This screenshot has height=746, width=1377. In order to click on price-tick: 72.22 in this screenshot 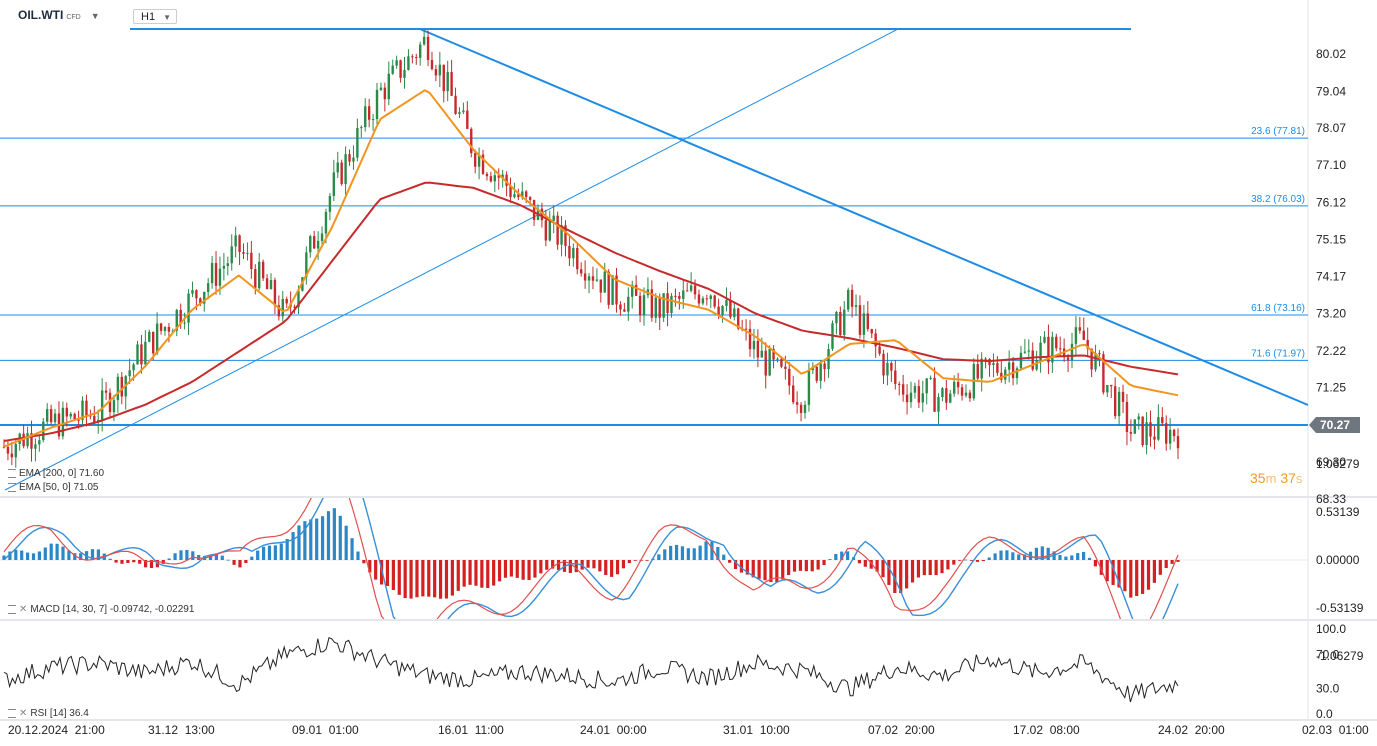, I will do `click(1331, 351)`.